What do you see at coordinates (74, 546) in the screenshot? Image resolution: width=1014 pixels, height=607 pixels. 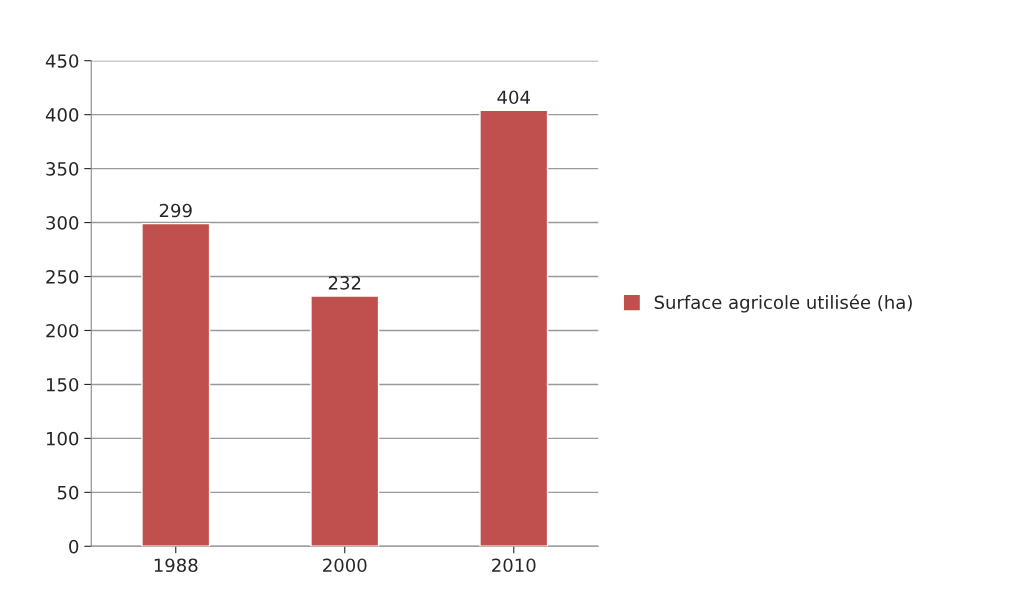 I see `y-tick-label: 0` at bounding box center [74, 546].